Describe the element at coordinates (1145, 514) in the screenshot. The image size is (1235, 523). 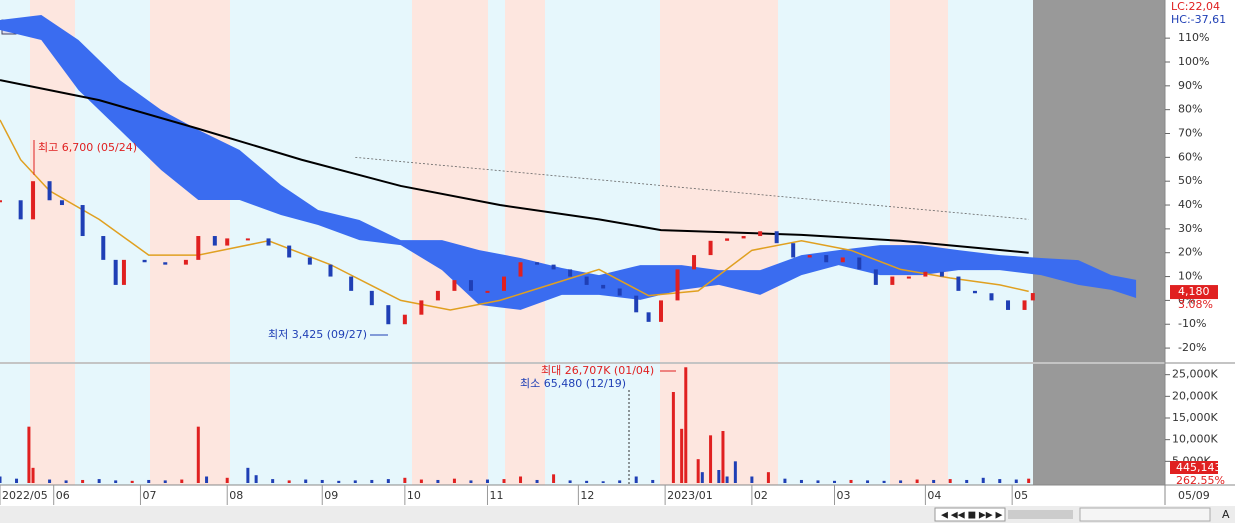
I see `tool-icons` at that location.